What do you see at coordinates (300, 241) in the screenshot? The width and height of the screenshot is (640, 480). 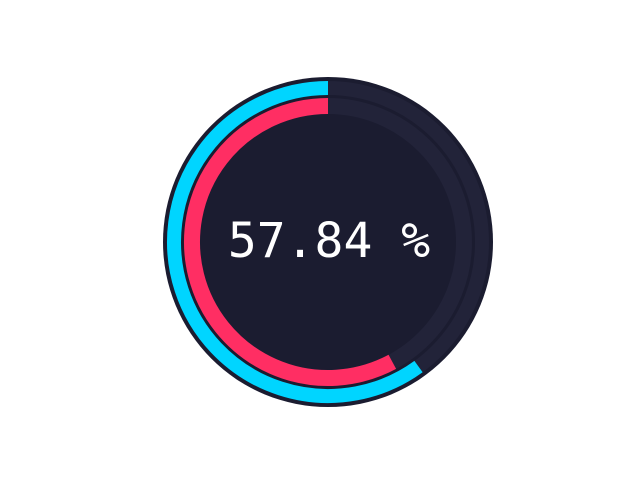 I see `percentage-value: 57.84` at bounding box center [300, 241].